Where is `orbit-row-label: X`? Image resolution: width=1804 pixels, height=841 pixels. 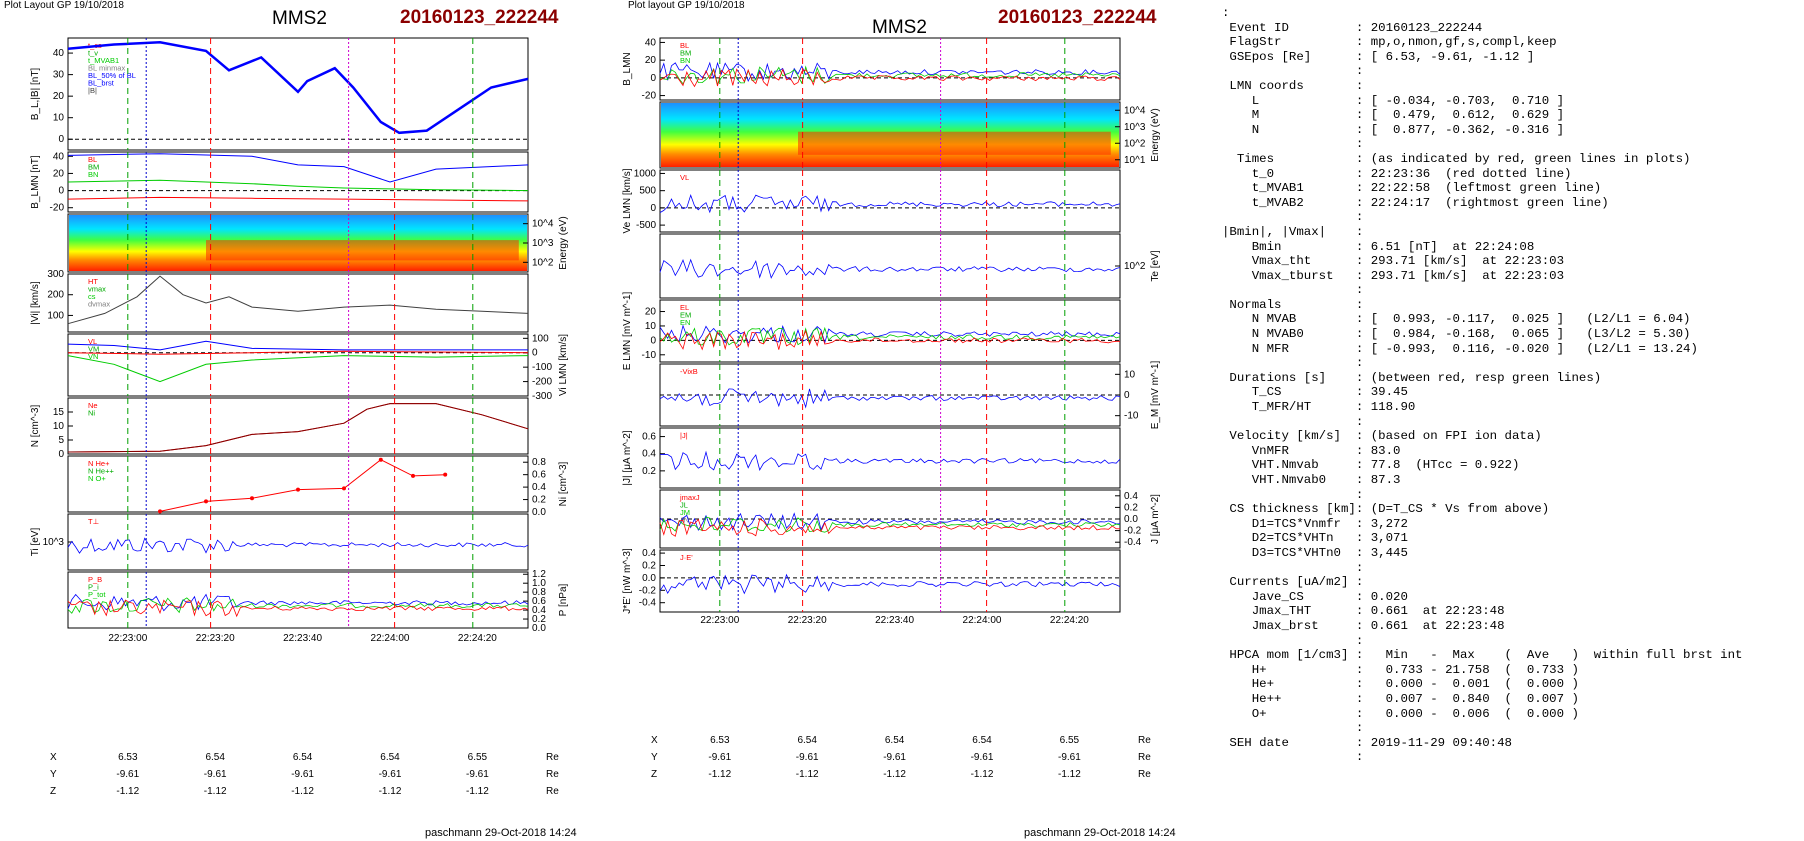
orbit-row-label: X is located at coordinates (654, 740).